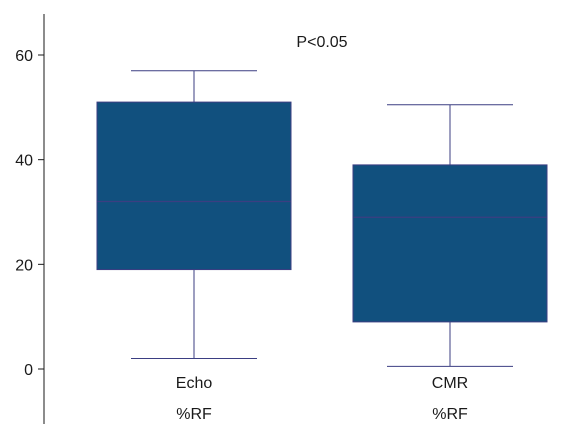 The width and height of the screenshot is (588, 426). I want to click on category-label: Echo, so click(194, 383).